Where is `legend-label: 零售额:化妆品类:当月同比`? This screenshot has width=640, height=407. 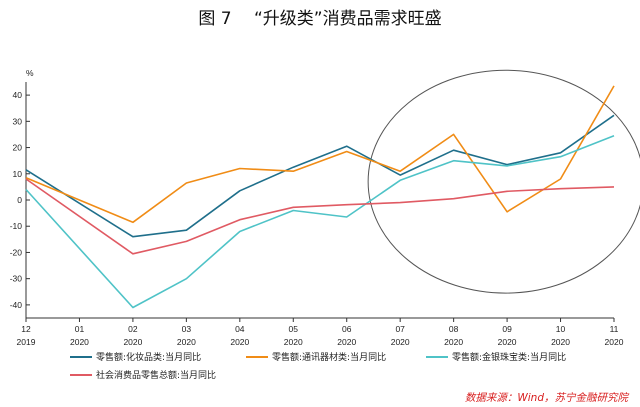
legend-label: 零售额:化妆品类:当月同比 is located at coordinates (148, 357).